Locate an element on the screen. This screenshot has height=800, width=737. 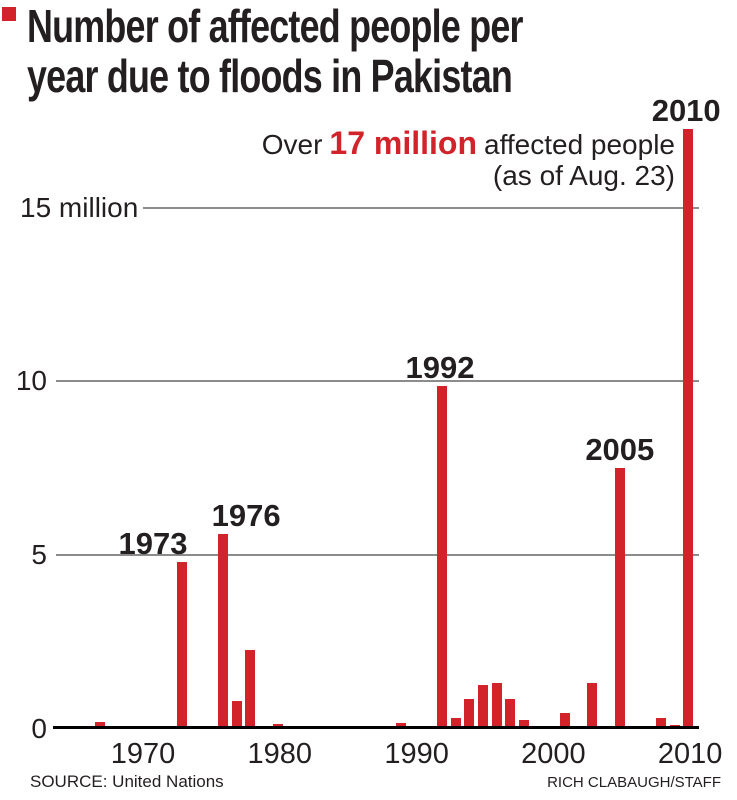
x-axis-label-1980: 1980 is located at coordinates (280, 754).